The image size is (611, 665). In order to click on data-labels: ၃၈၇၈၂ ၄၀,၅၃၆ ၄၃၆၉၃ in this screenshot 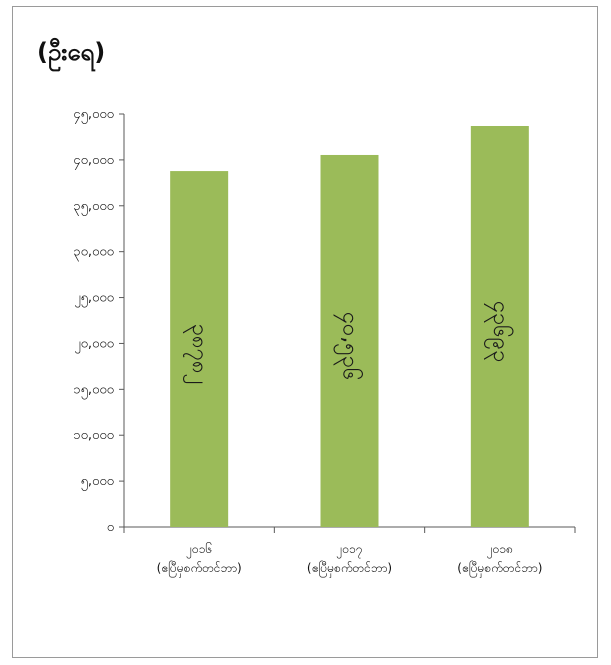, I will do `click(348, 343)`.